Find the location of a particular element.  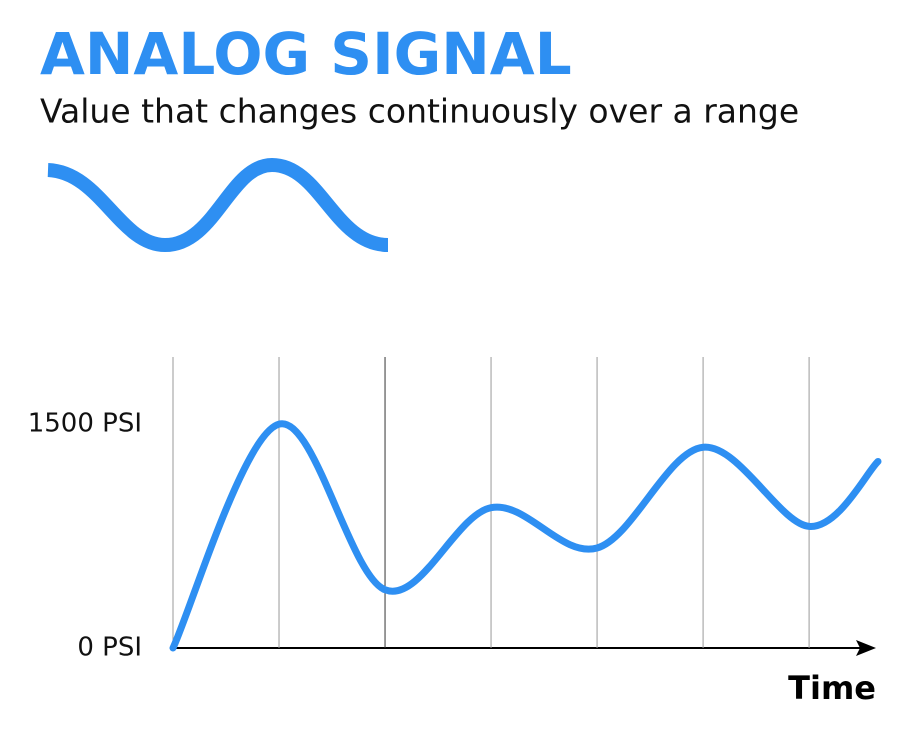

axis-arrow is located at coordinates (866, 648).